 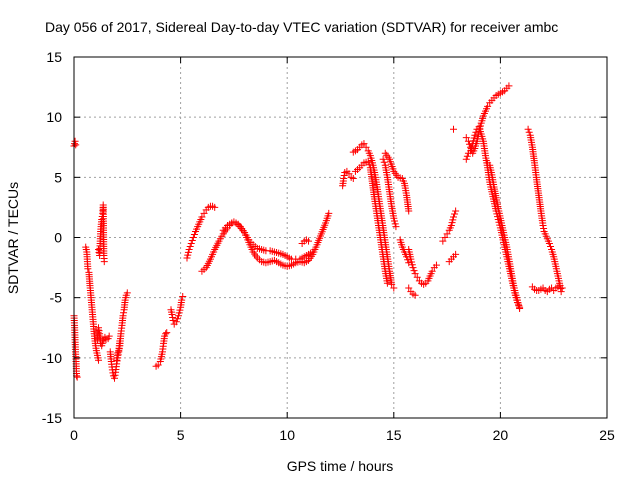 What do you see at coordinates (342, 435) in the screenshot?
I see `x-tick-labels: 0 5 10 15 20 25` at bounding box center [342, 435].